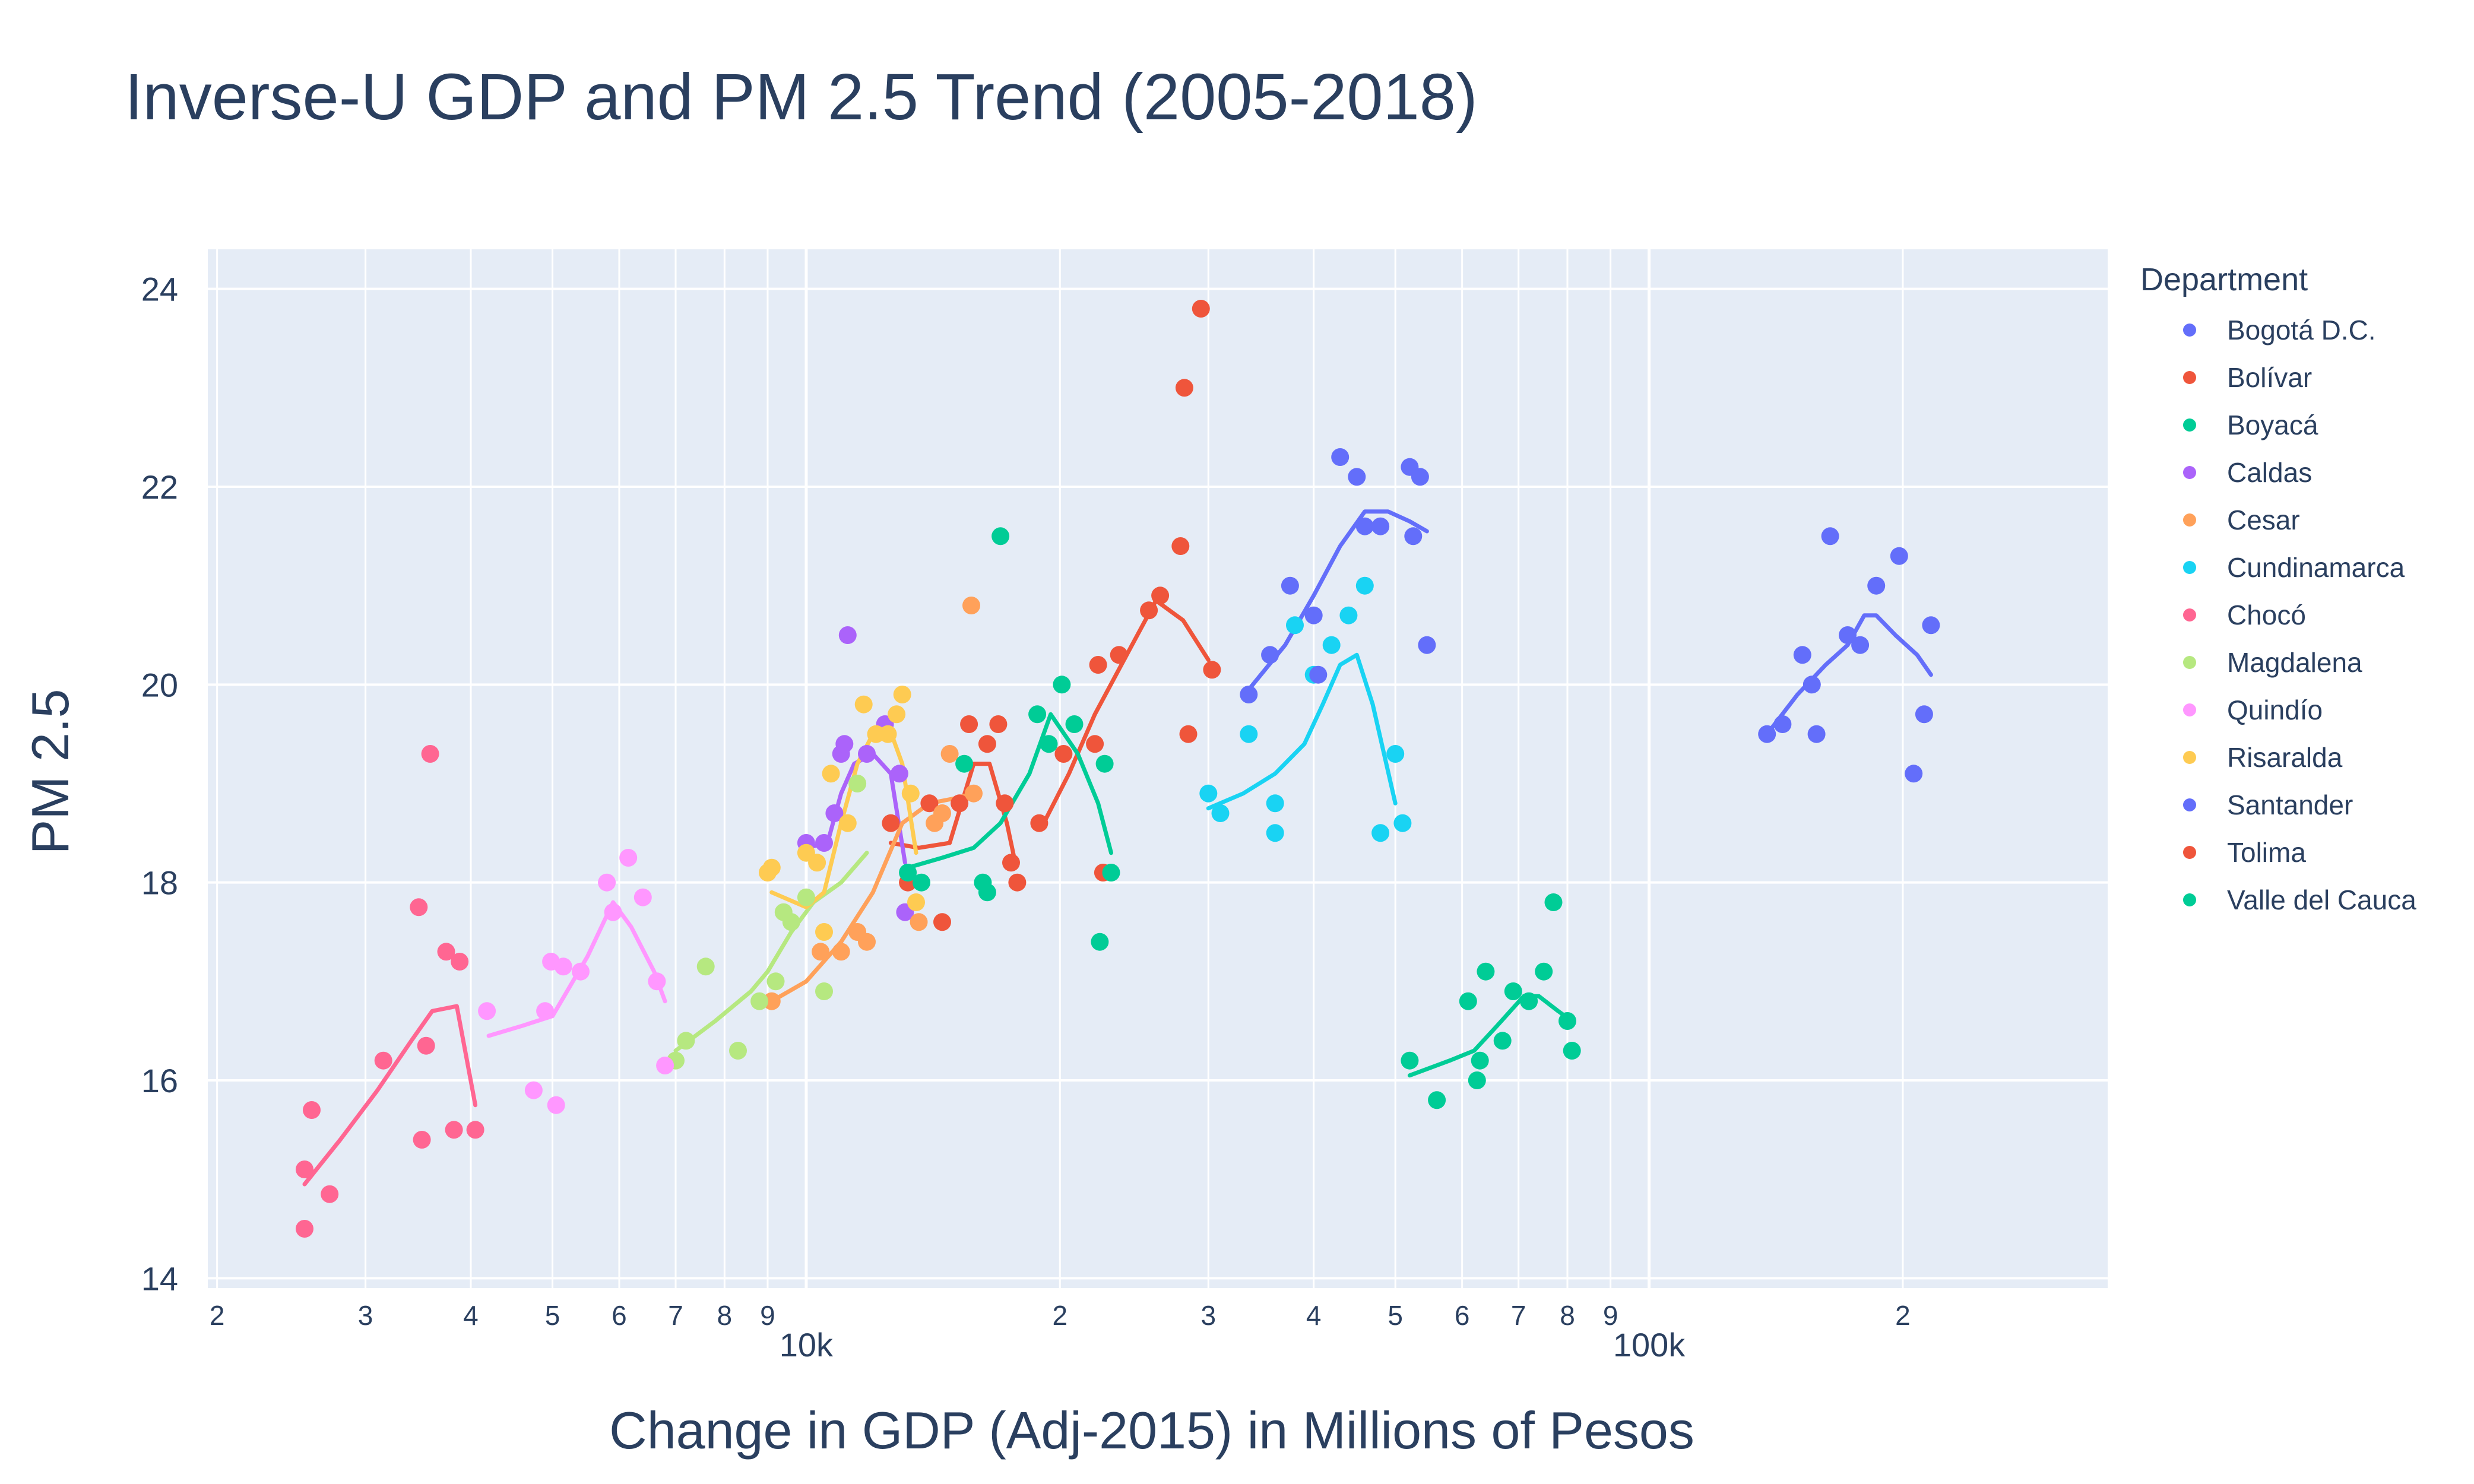 The height and width of the screenshot is (1484, 2474). What do you see at coordinates (2278, 330) in the screenshot?
I see `legend-item: Bogotá D.C.` at bounding box center [2278, 330].